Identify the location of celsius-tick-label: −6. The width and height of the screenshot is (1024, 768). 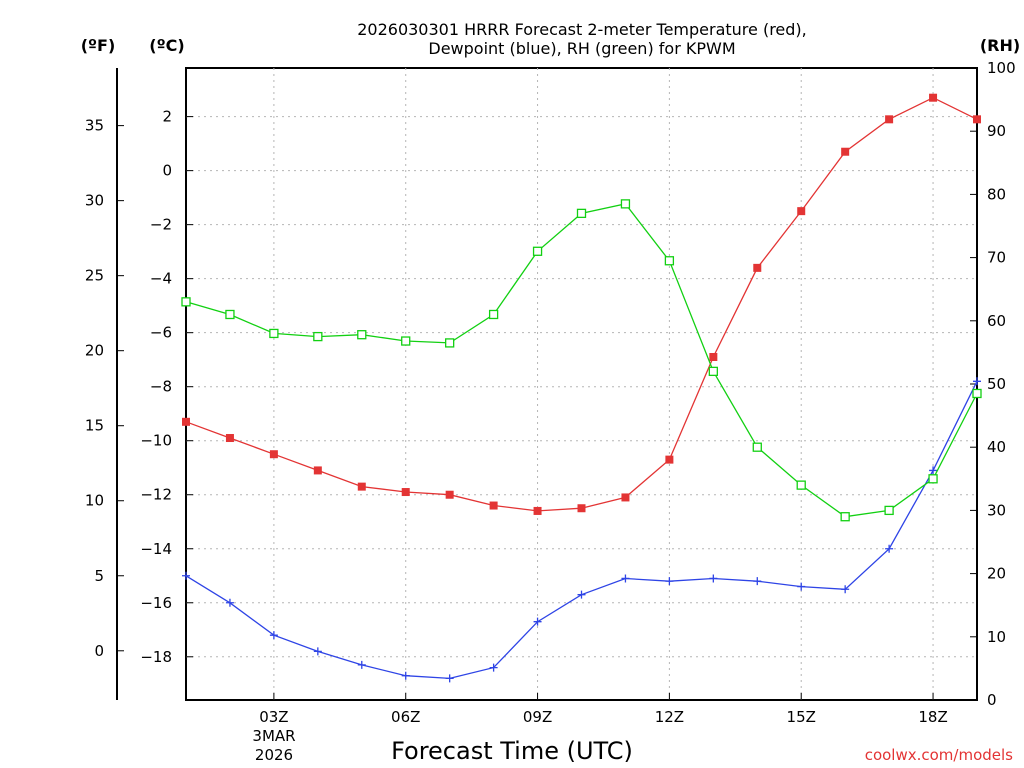
(161, 333).